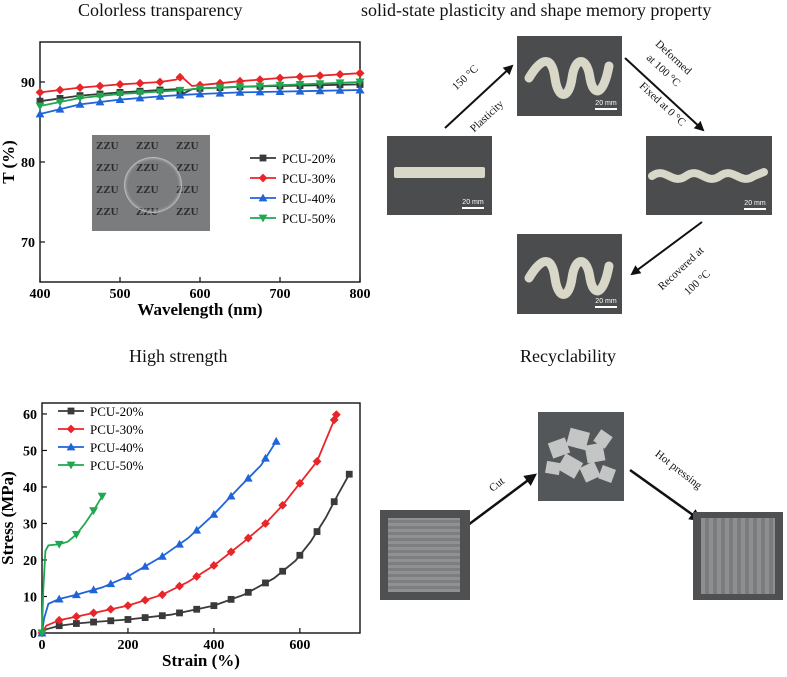 The height and width of the screenshot is (677, 787). I want to click on x-tick-label: 500, so click(120, 294).